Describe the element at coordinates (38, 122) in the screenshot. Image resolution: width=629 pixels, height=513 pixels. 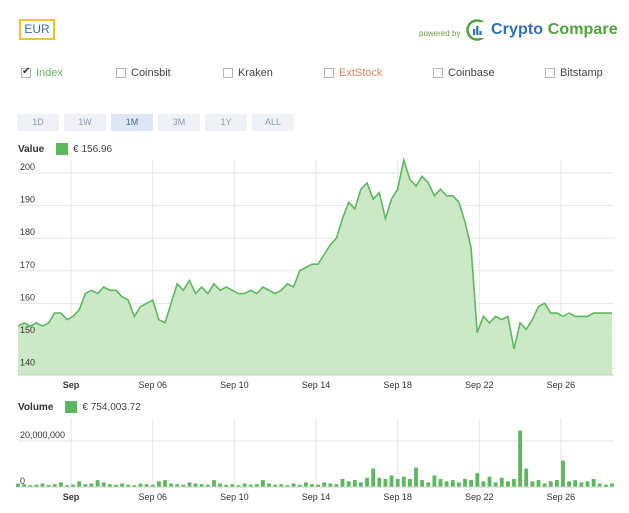
I see `range-button-1d: 1D` at that location.